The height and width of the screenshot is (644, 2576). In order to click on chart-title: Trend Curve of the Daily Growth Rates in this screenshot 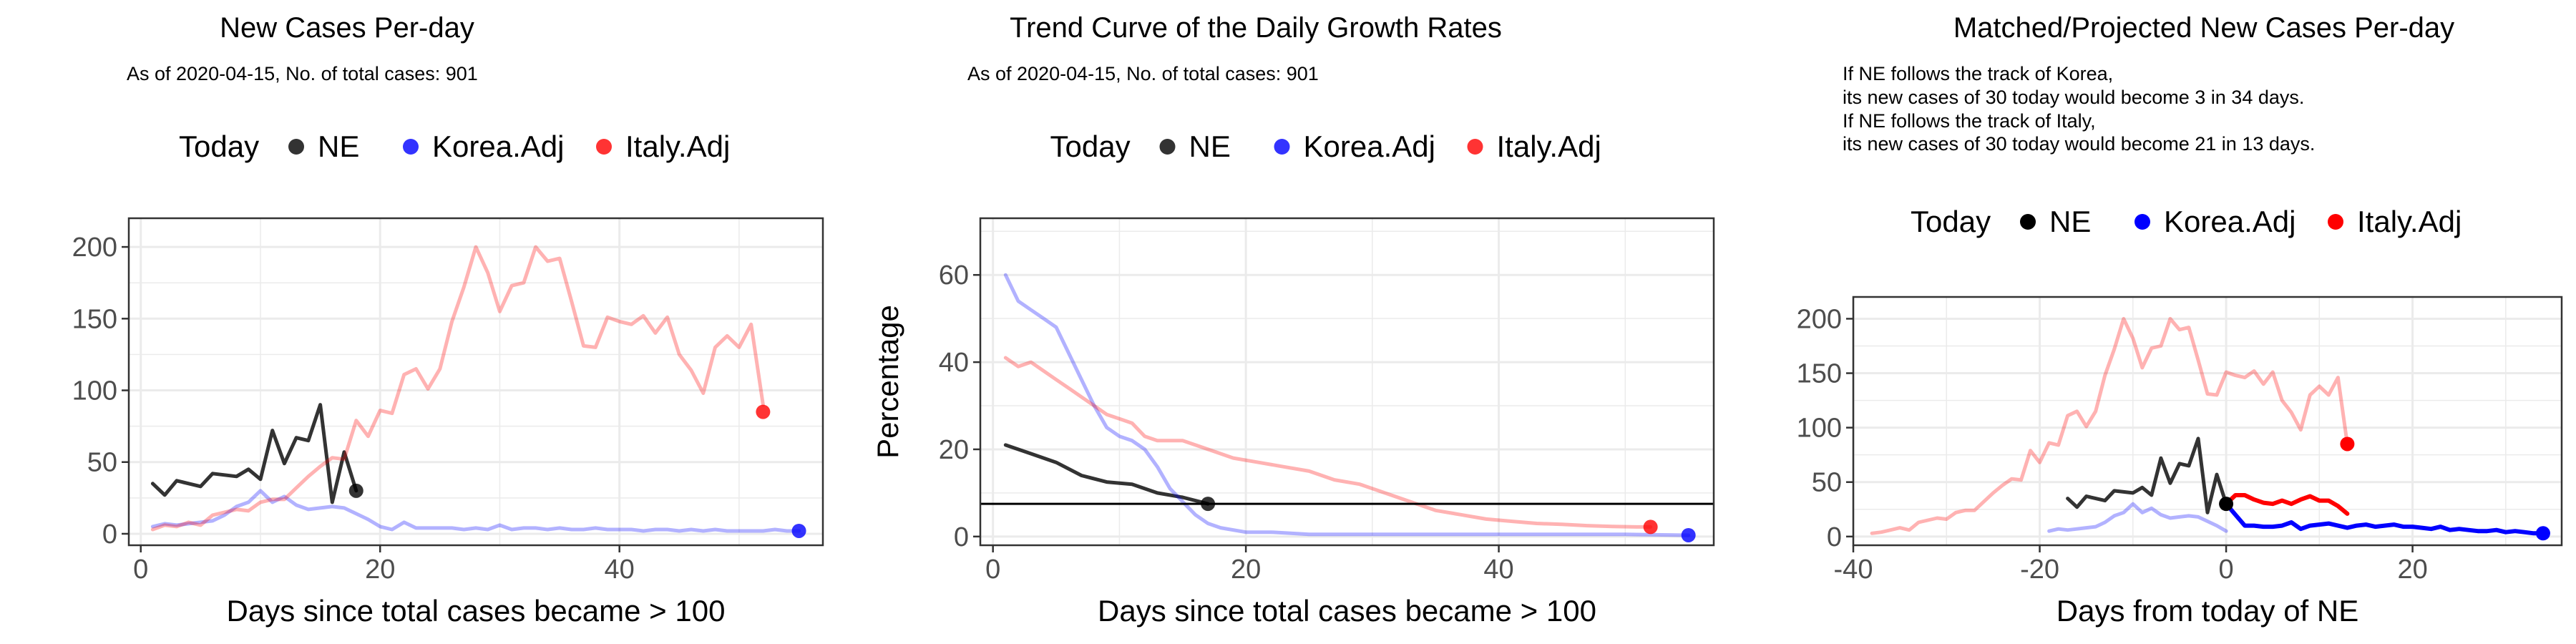, I will do `click(1256, 28)`.